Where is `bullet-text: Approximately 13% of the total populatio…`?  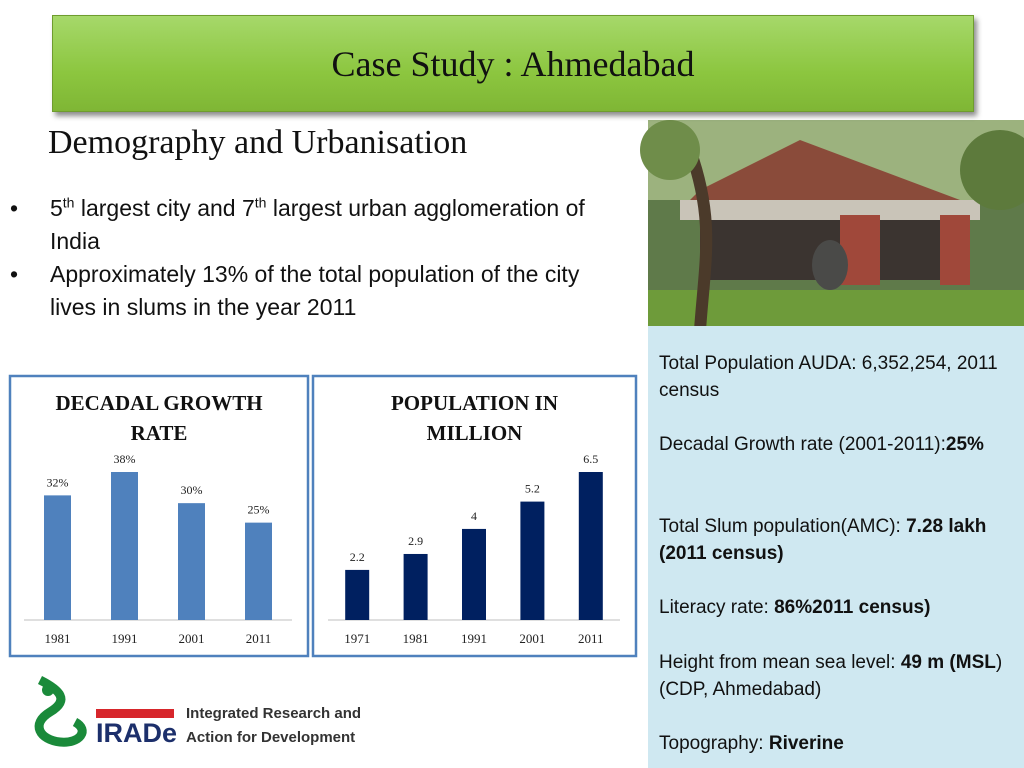
bullet-text: Approximately 13% of the total populatio… is located at coordinates (330, 291).